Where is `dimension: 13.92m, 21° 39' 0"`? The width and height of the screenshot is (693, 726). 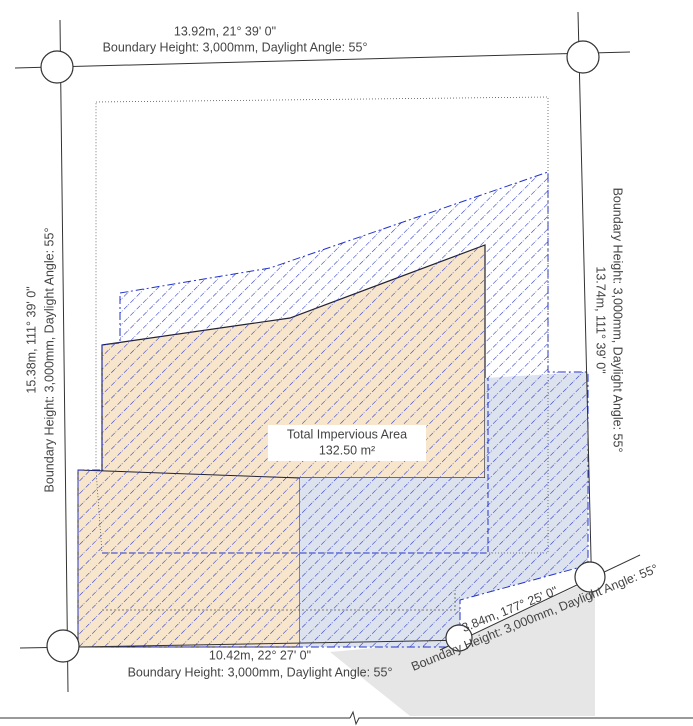
dimension: 13.92m, 21° 39' 0" is located at coordinates (225, 31).